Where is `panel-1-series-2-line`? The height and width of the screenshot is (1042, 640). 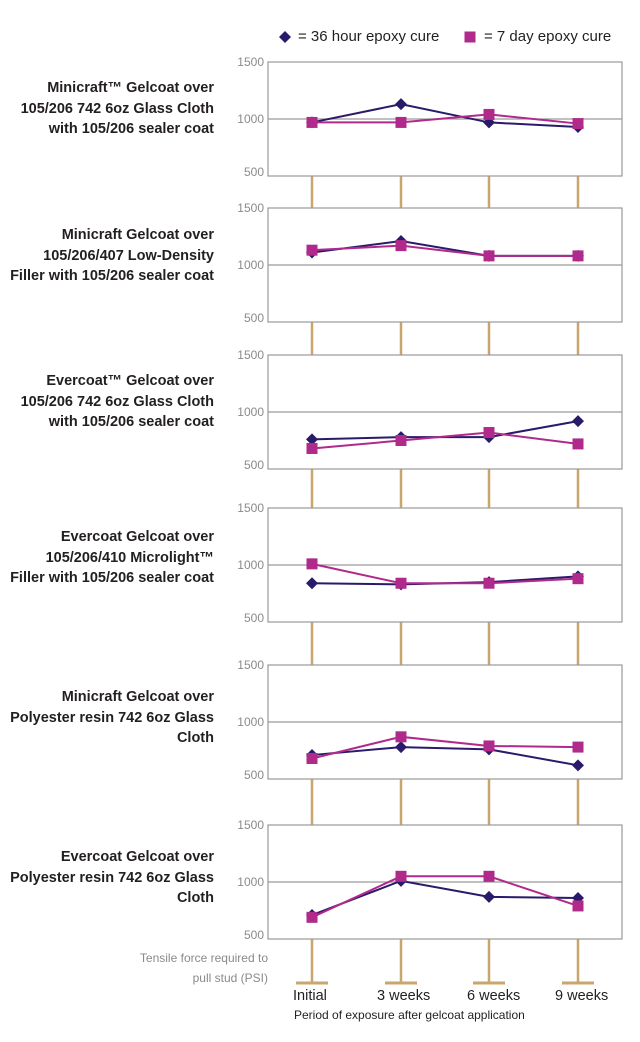
panel-1-series-2-line is located at coordinates (445, 119).